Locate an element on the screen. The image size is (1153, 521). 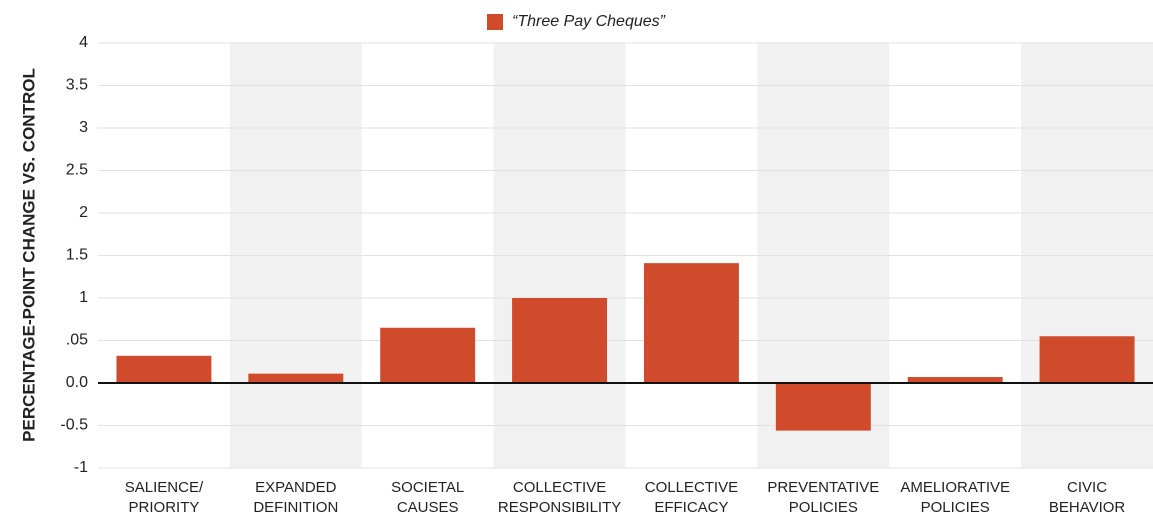
x-tick-label: AMELIORATIVE POLICIES is located at coordinates (955, 497).